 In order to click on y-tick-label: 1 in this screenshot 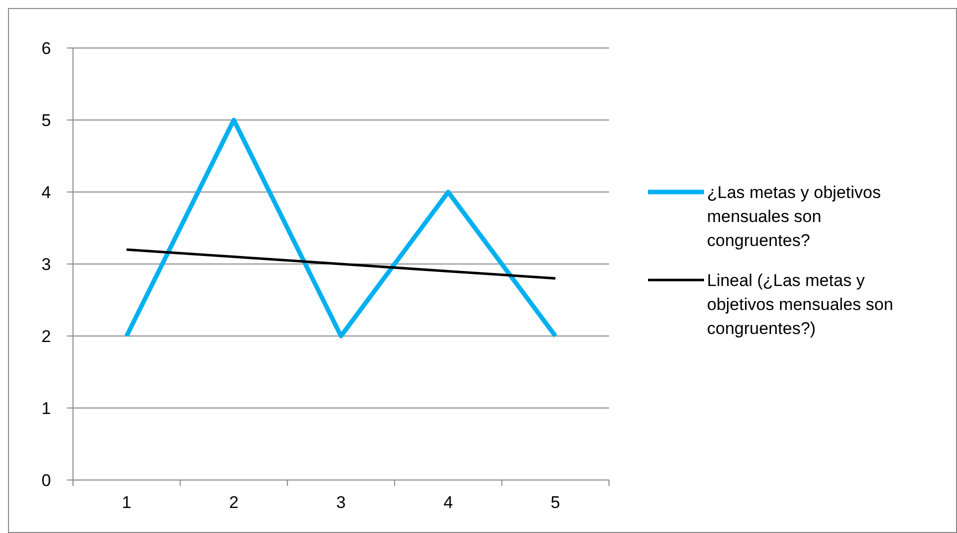, I will do `click(46, 408)`.